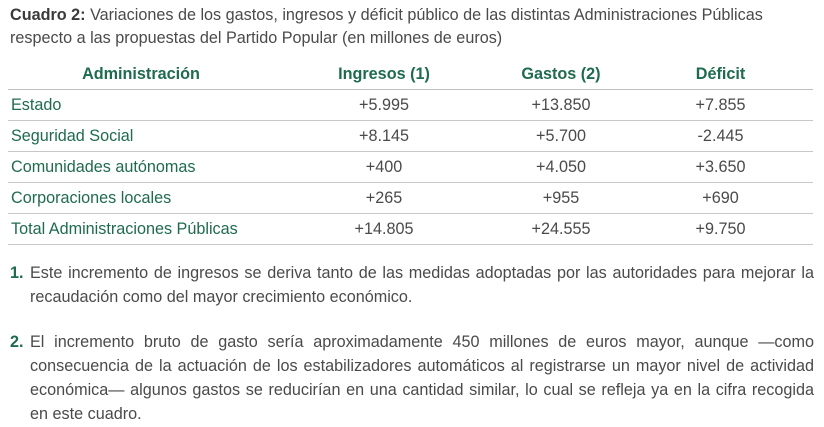  What do you see at coordinates (17, 342) in the screenshot?
I see `footnote-number: 2.` at bounding box center [17, 342].